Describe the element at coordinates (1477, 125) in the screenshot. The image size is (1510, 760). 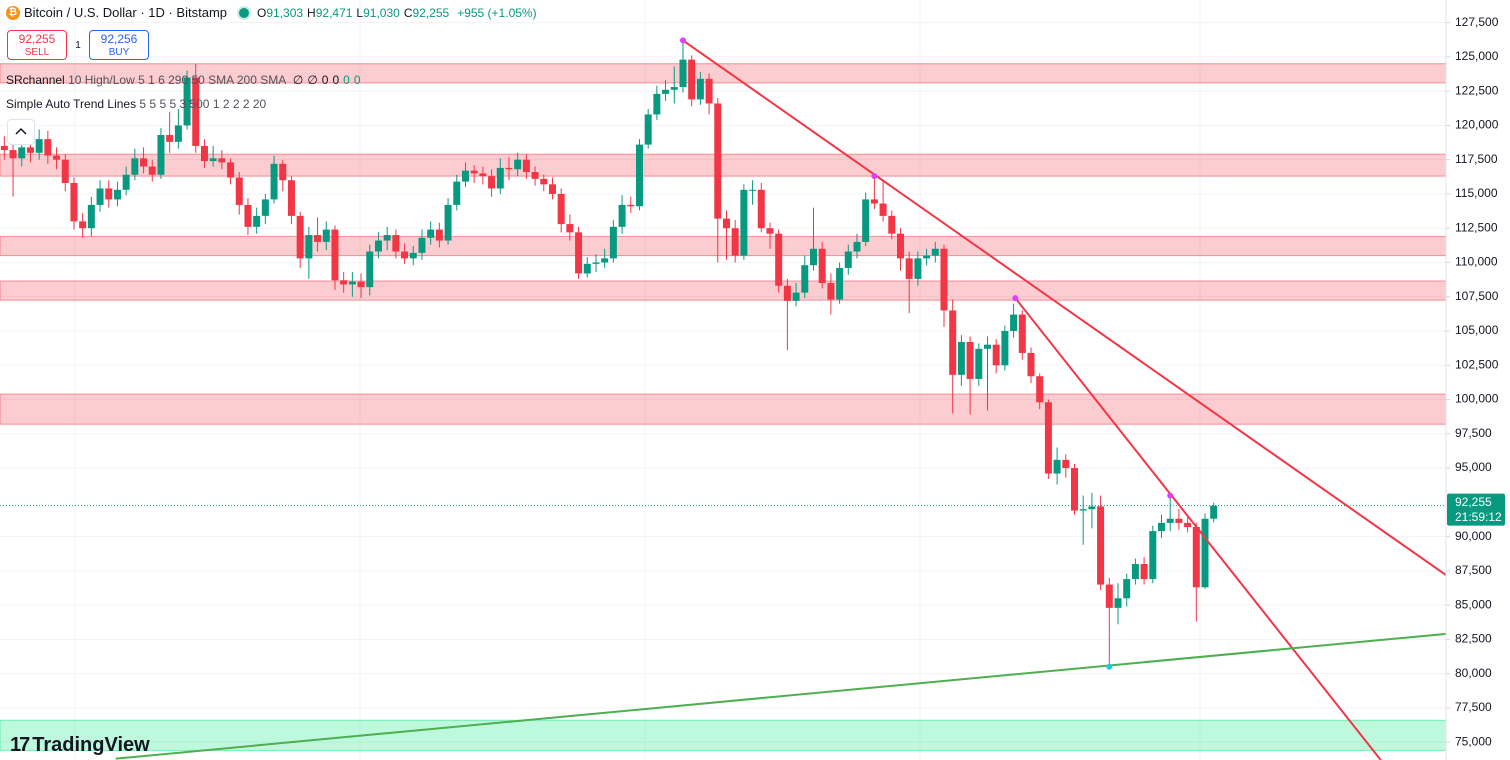
I see `y-tick-label: 120,000` at that location.